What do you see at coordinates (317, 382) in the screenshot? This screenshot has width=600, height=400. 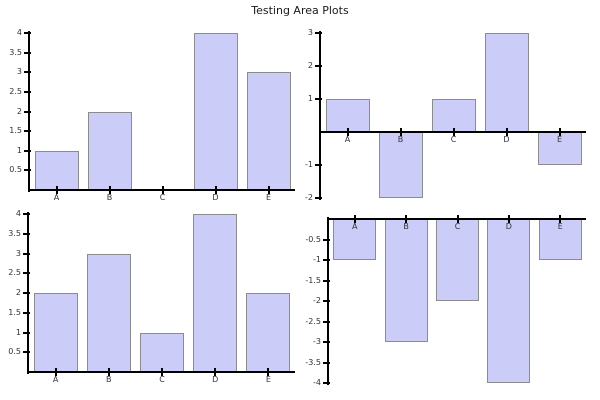 I see `y-tick-label: -4` at bounding box center [317, 382].